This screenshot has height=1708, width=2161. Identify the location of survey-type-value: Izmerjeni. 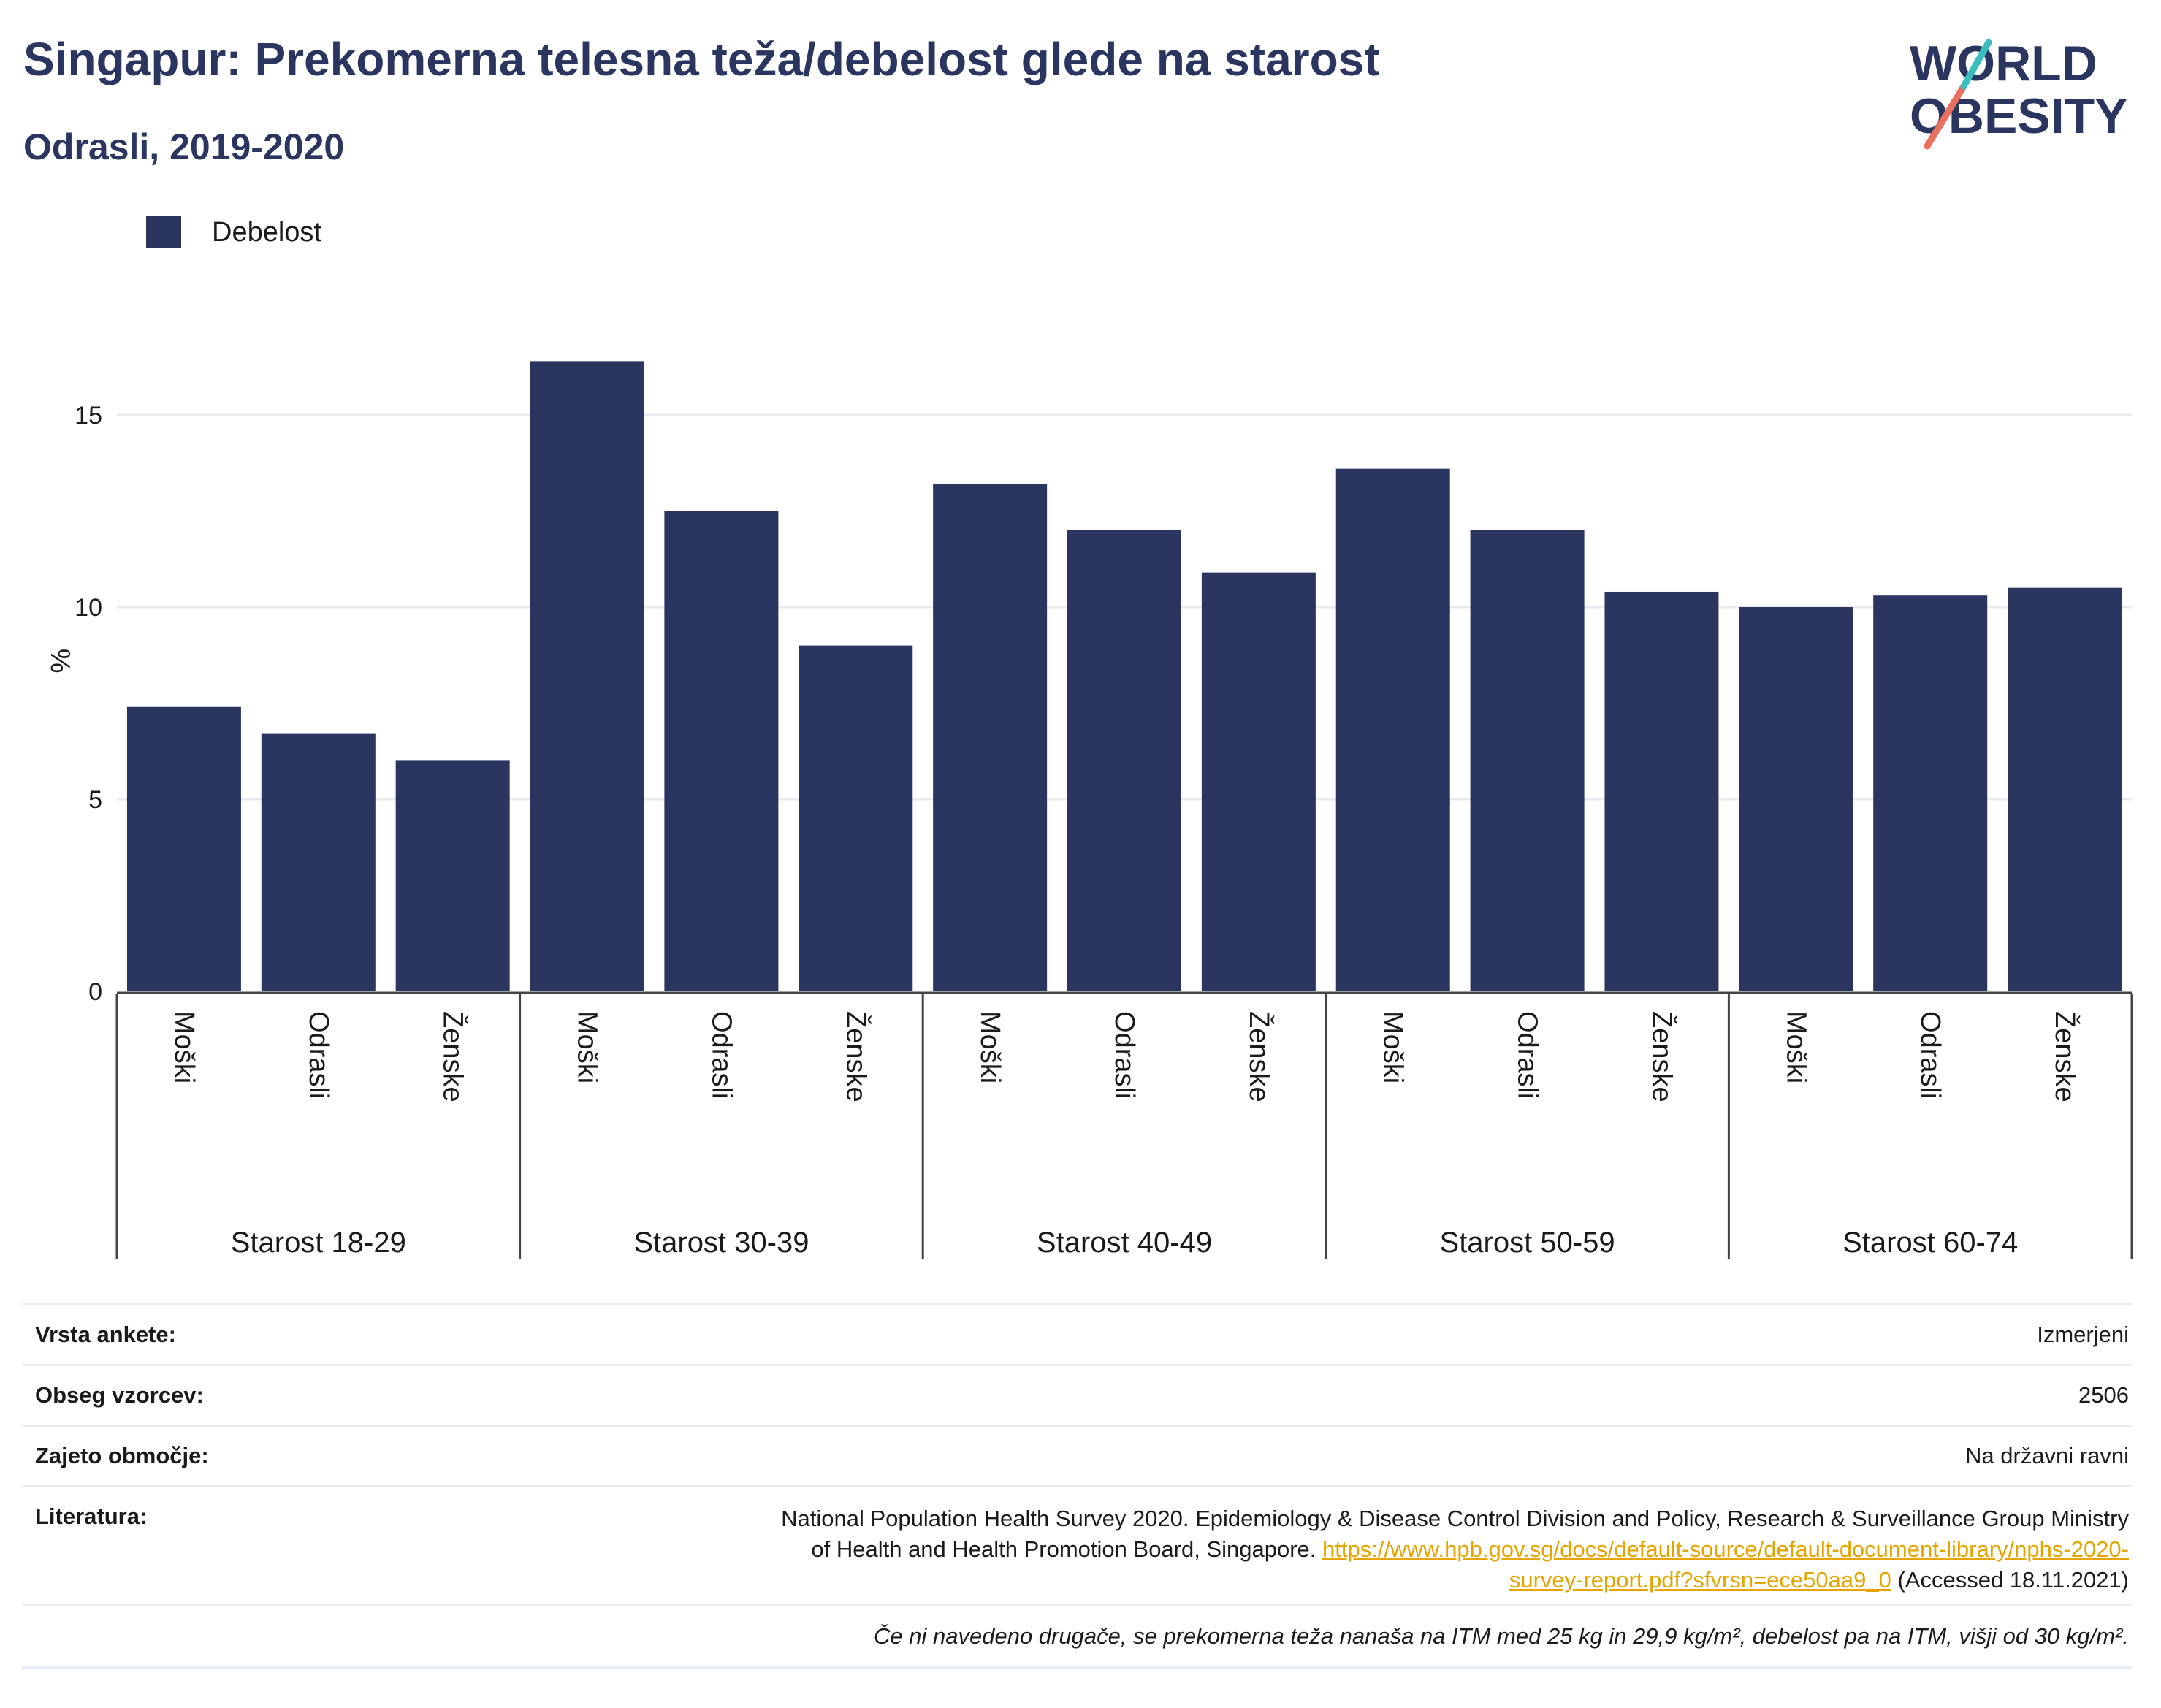
(2083, 1335).